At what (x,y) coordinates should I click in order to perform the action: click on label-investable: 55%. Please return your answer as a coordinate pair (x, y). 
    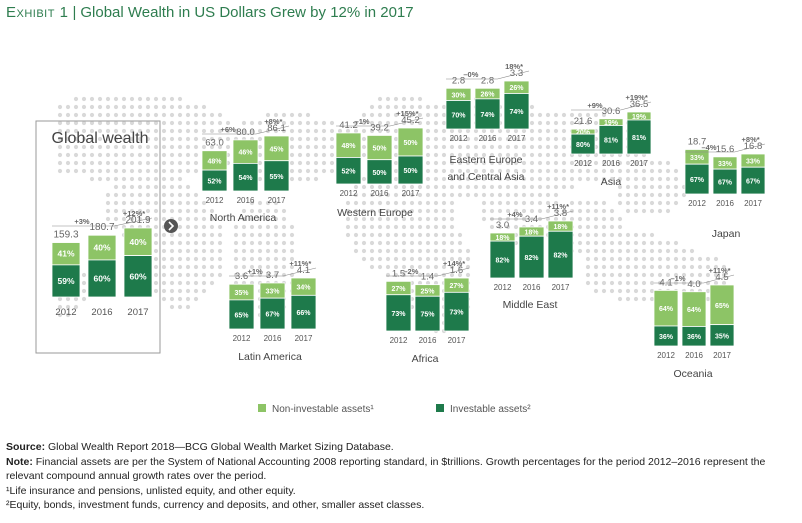
    Looking at the image, I should click on (276, 177).